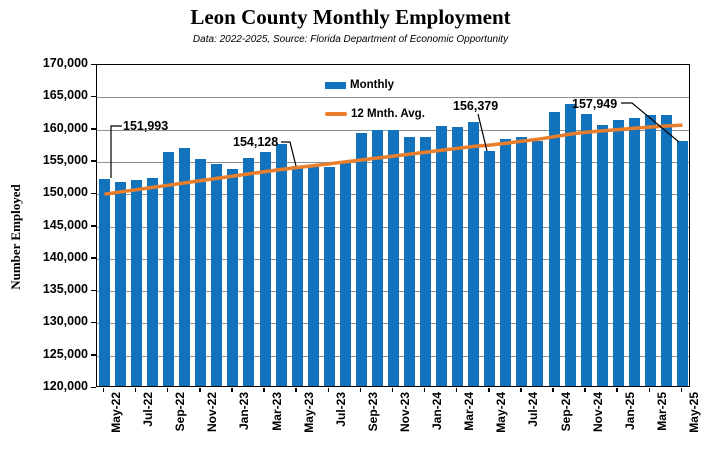 The width and height of the screenshot is (701, 468). Describe the element at coordinates (336, 114) in the screenshot. I see `avg-series-swatch` at that location.